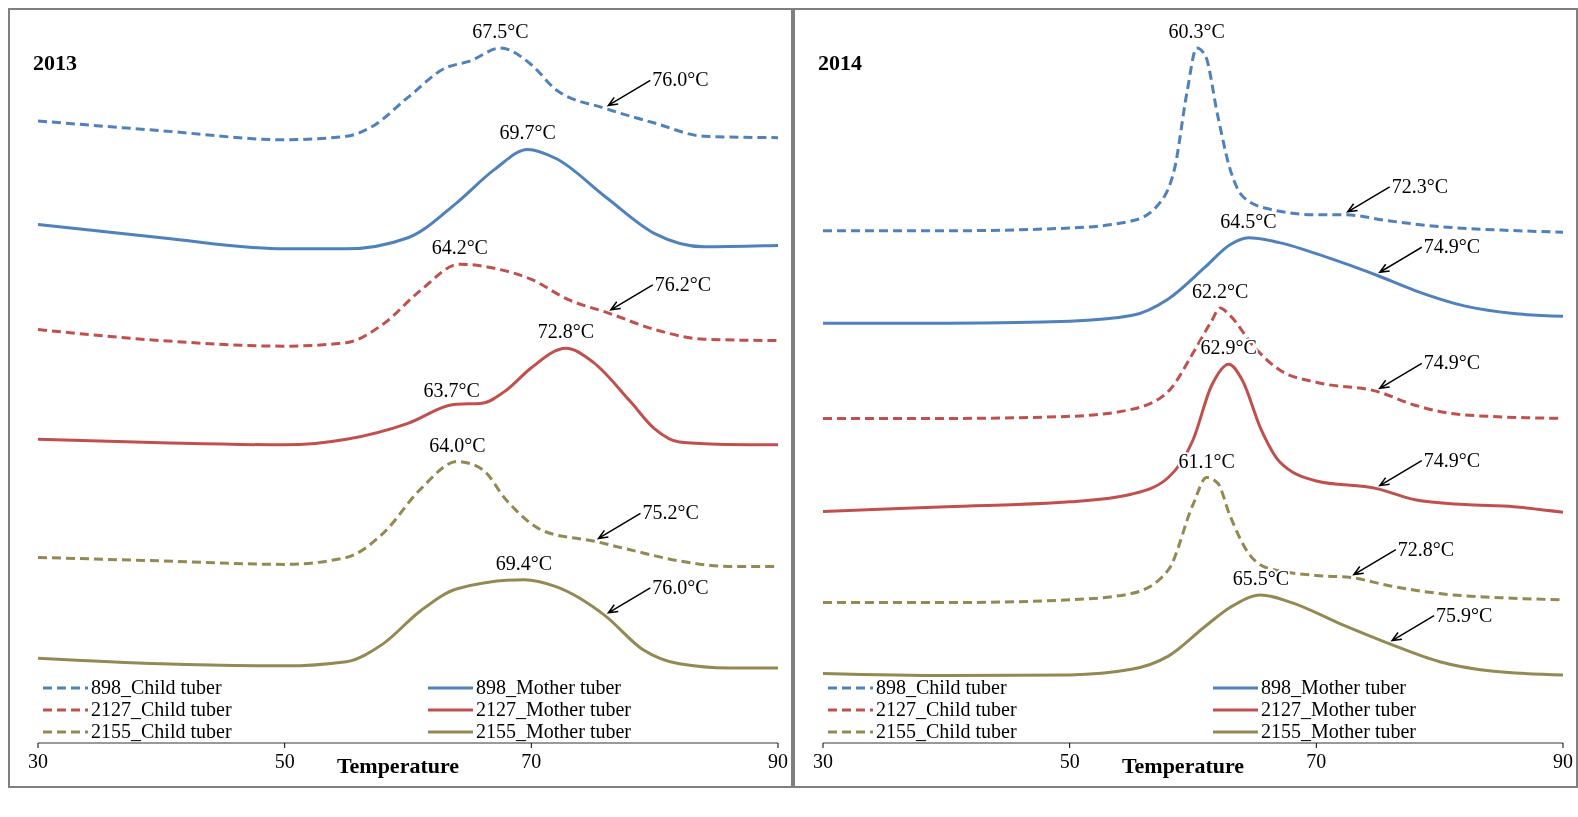 The height and width of the screenshot is (817, 1578). Describe the element at coordinates (55, 62) in the screenshot. I see `chart-title: 2013` at that location.